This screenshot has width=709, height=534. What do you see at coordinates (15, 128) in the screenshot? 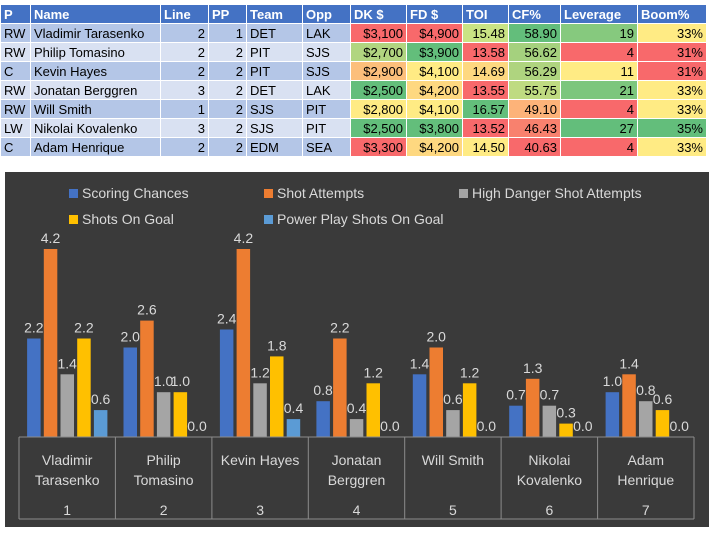
I see `cell-position: LW` at bounding box center [15, 128].